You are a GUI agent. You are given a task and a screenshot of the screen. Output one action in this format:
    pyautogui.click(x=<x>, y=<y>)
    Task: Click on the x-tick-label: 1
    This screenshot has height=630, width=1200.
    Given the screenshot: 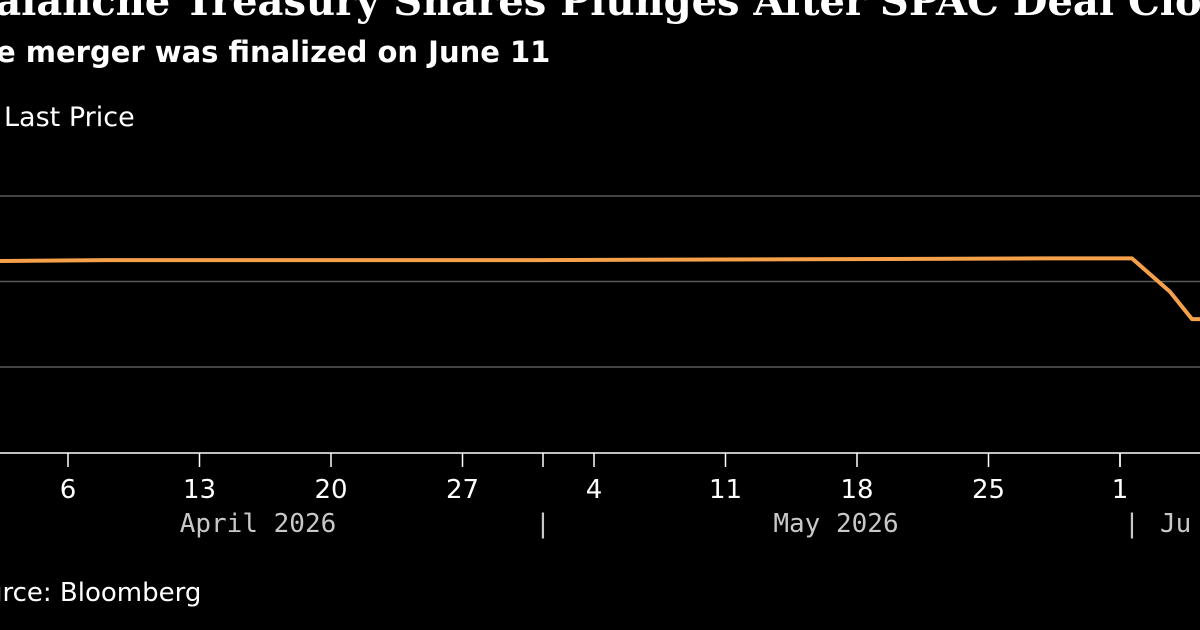 What is the action you would take?
    pyautogui.click(x=1120, y=490)
    